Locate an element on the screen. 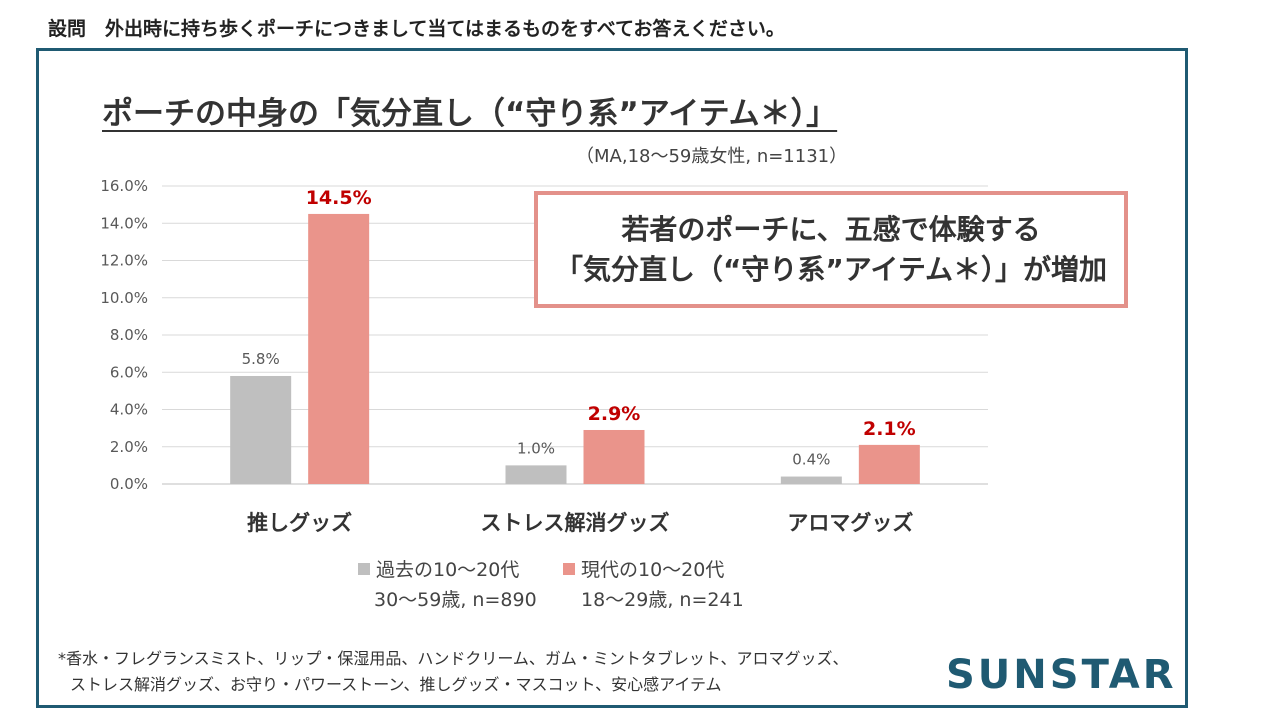 Image resolution: width=1280 pixels, height=720 pixels. y-tick-label: 10.0% is located at coordinates (124, 298).